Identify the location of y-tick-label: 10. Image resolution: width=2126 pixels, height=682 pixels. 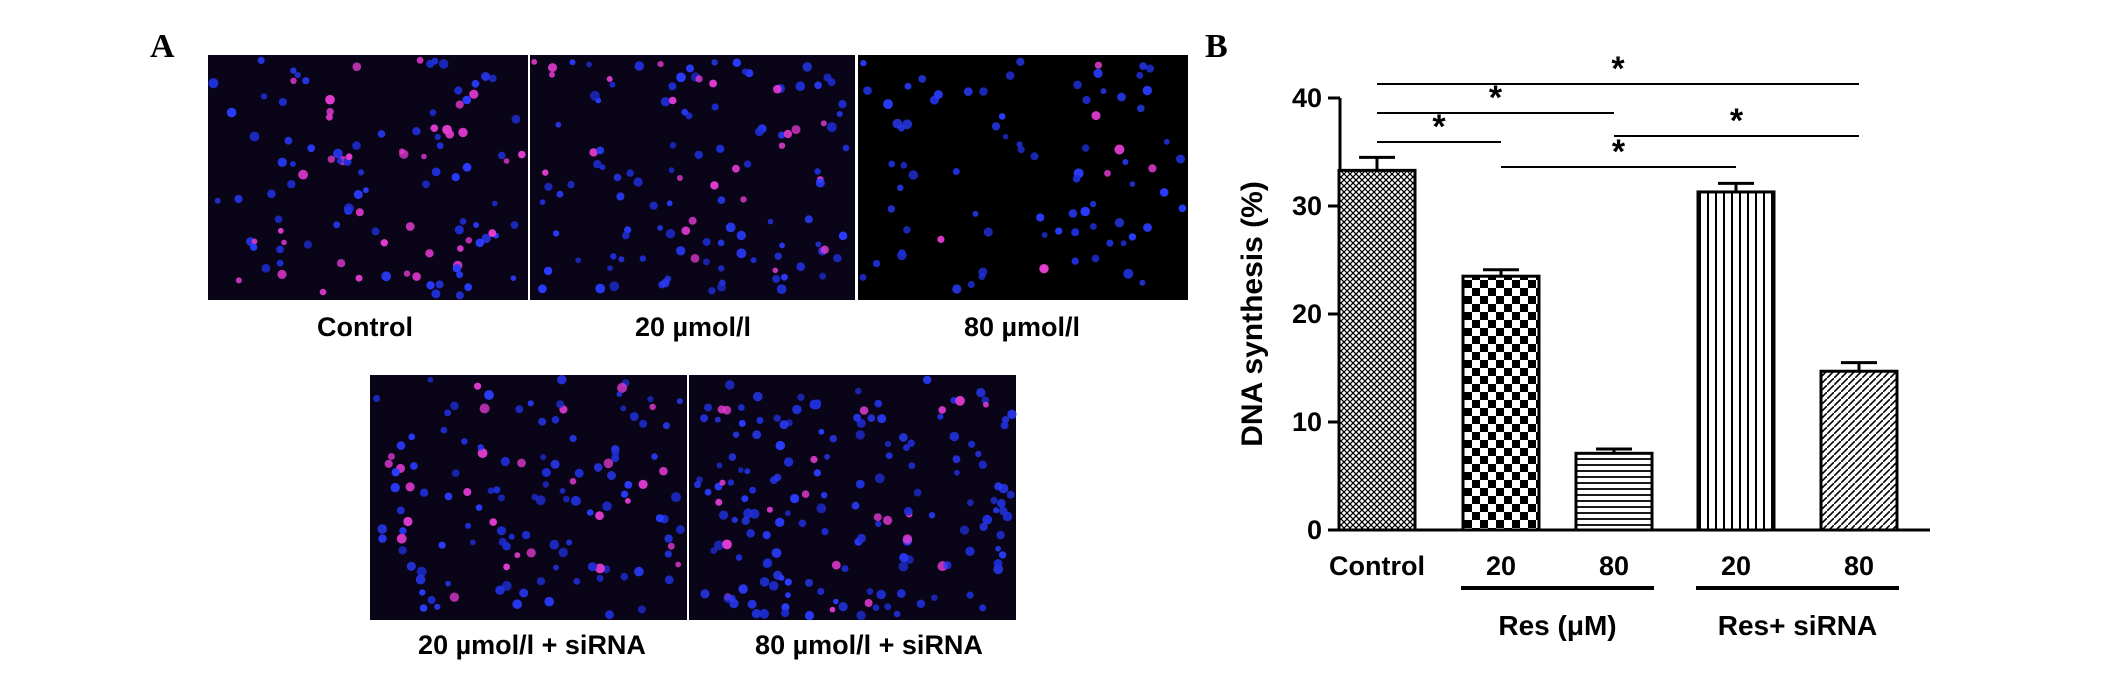
(1307, 422).